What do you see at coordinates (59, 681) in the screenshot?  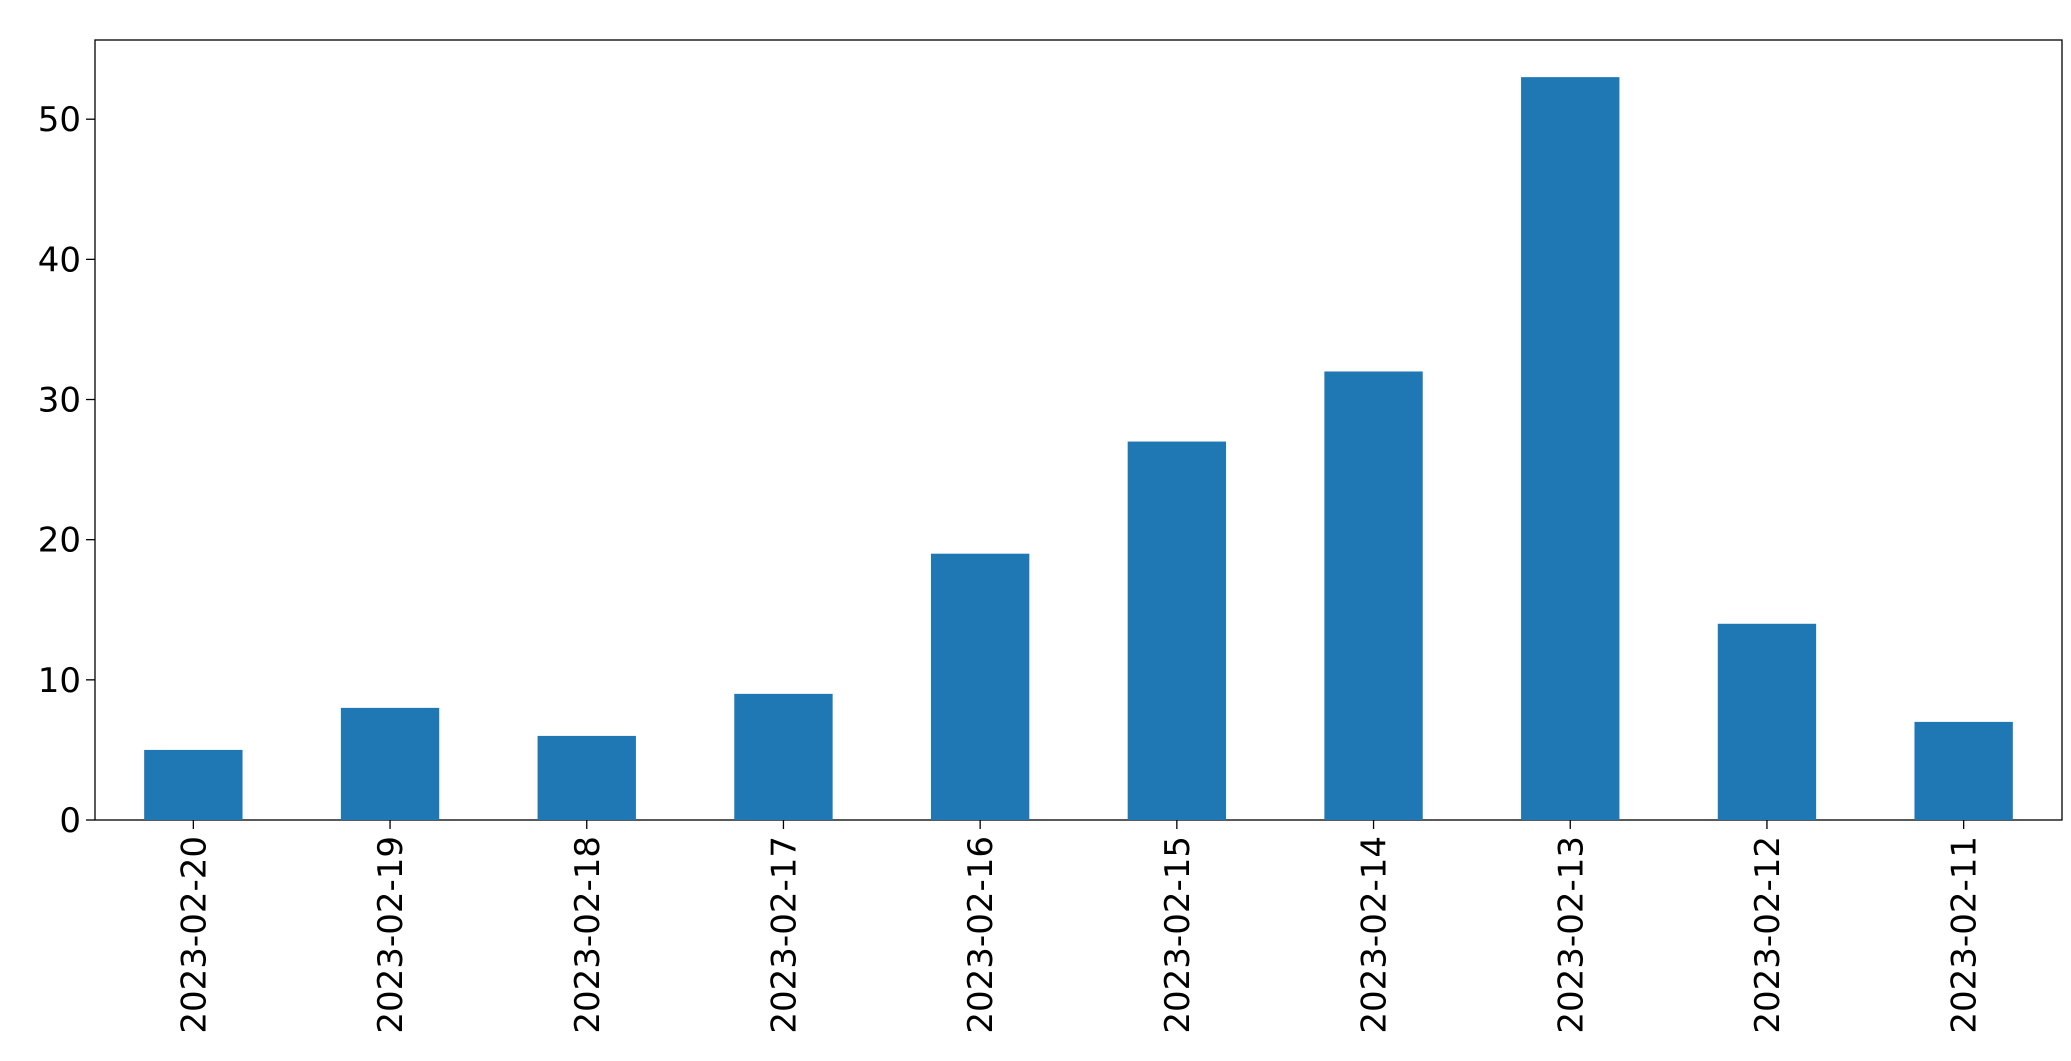 I see `y-tick-label: 10` at bounding box center [59, 681].